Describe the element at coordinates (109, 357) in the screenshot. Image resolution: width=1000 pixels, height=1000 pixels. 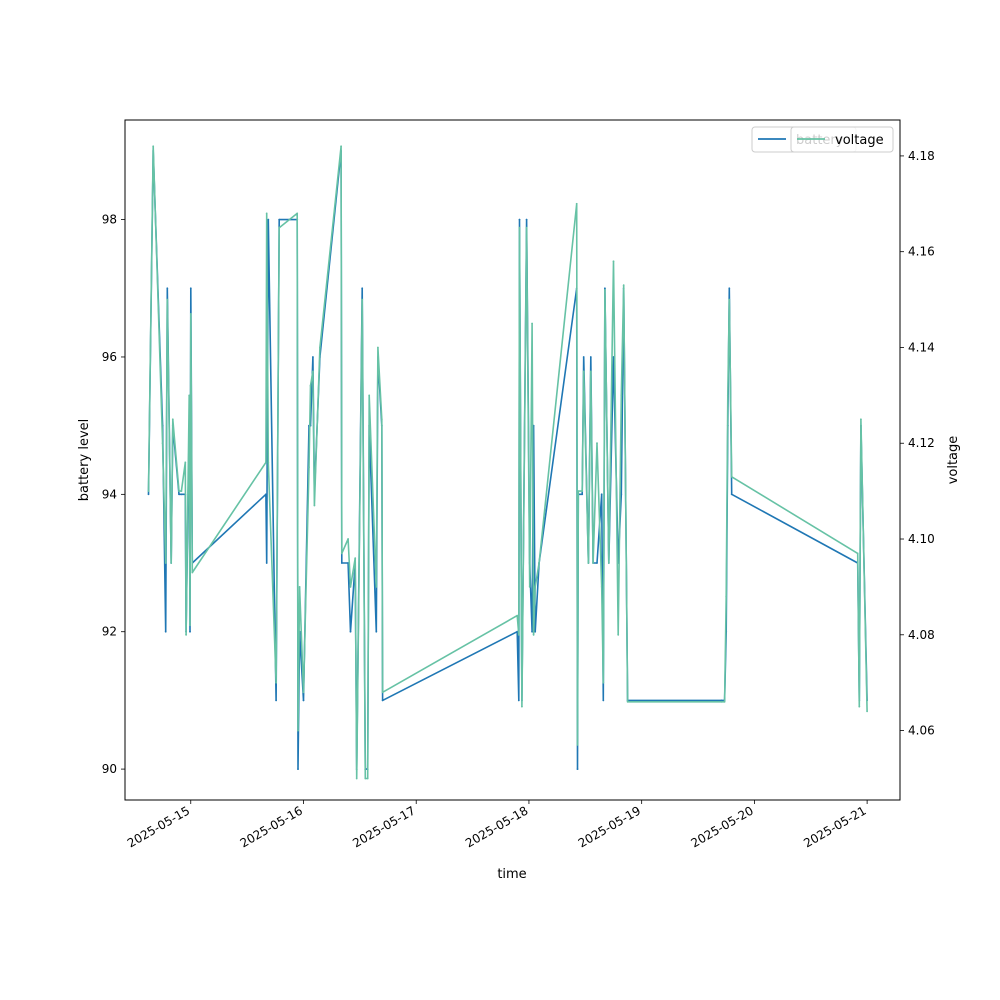
I see `y-left-tick-label: 96` at that location.